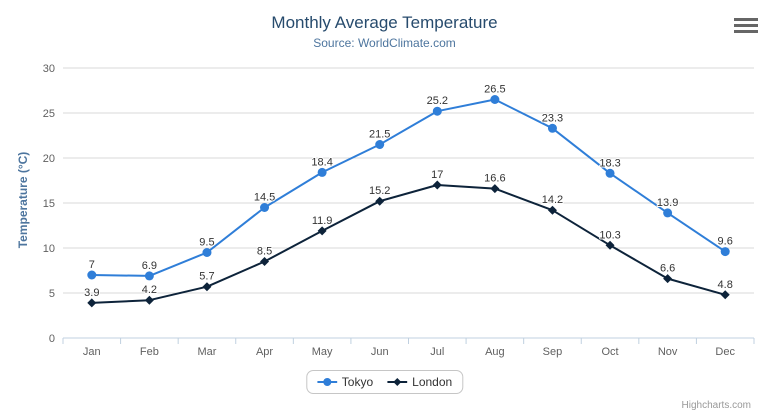 Image resolution: width=769 pixels, height=416 pixels. Describe the element at coordinates (725, 285) in the screenshot. I see `data-label: 4.8` at that location.